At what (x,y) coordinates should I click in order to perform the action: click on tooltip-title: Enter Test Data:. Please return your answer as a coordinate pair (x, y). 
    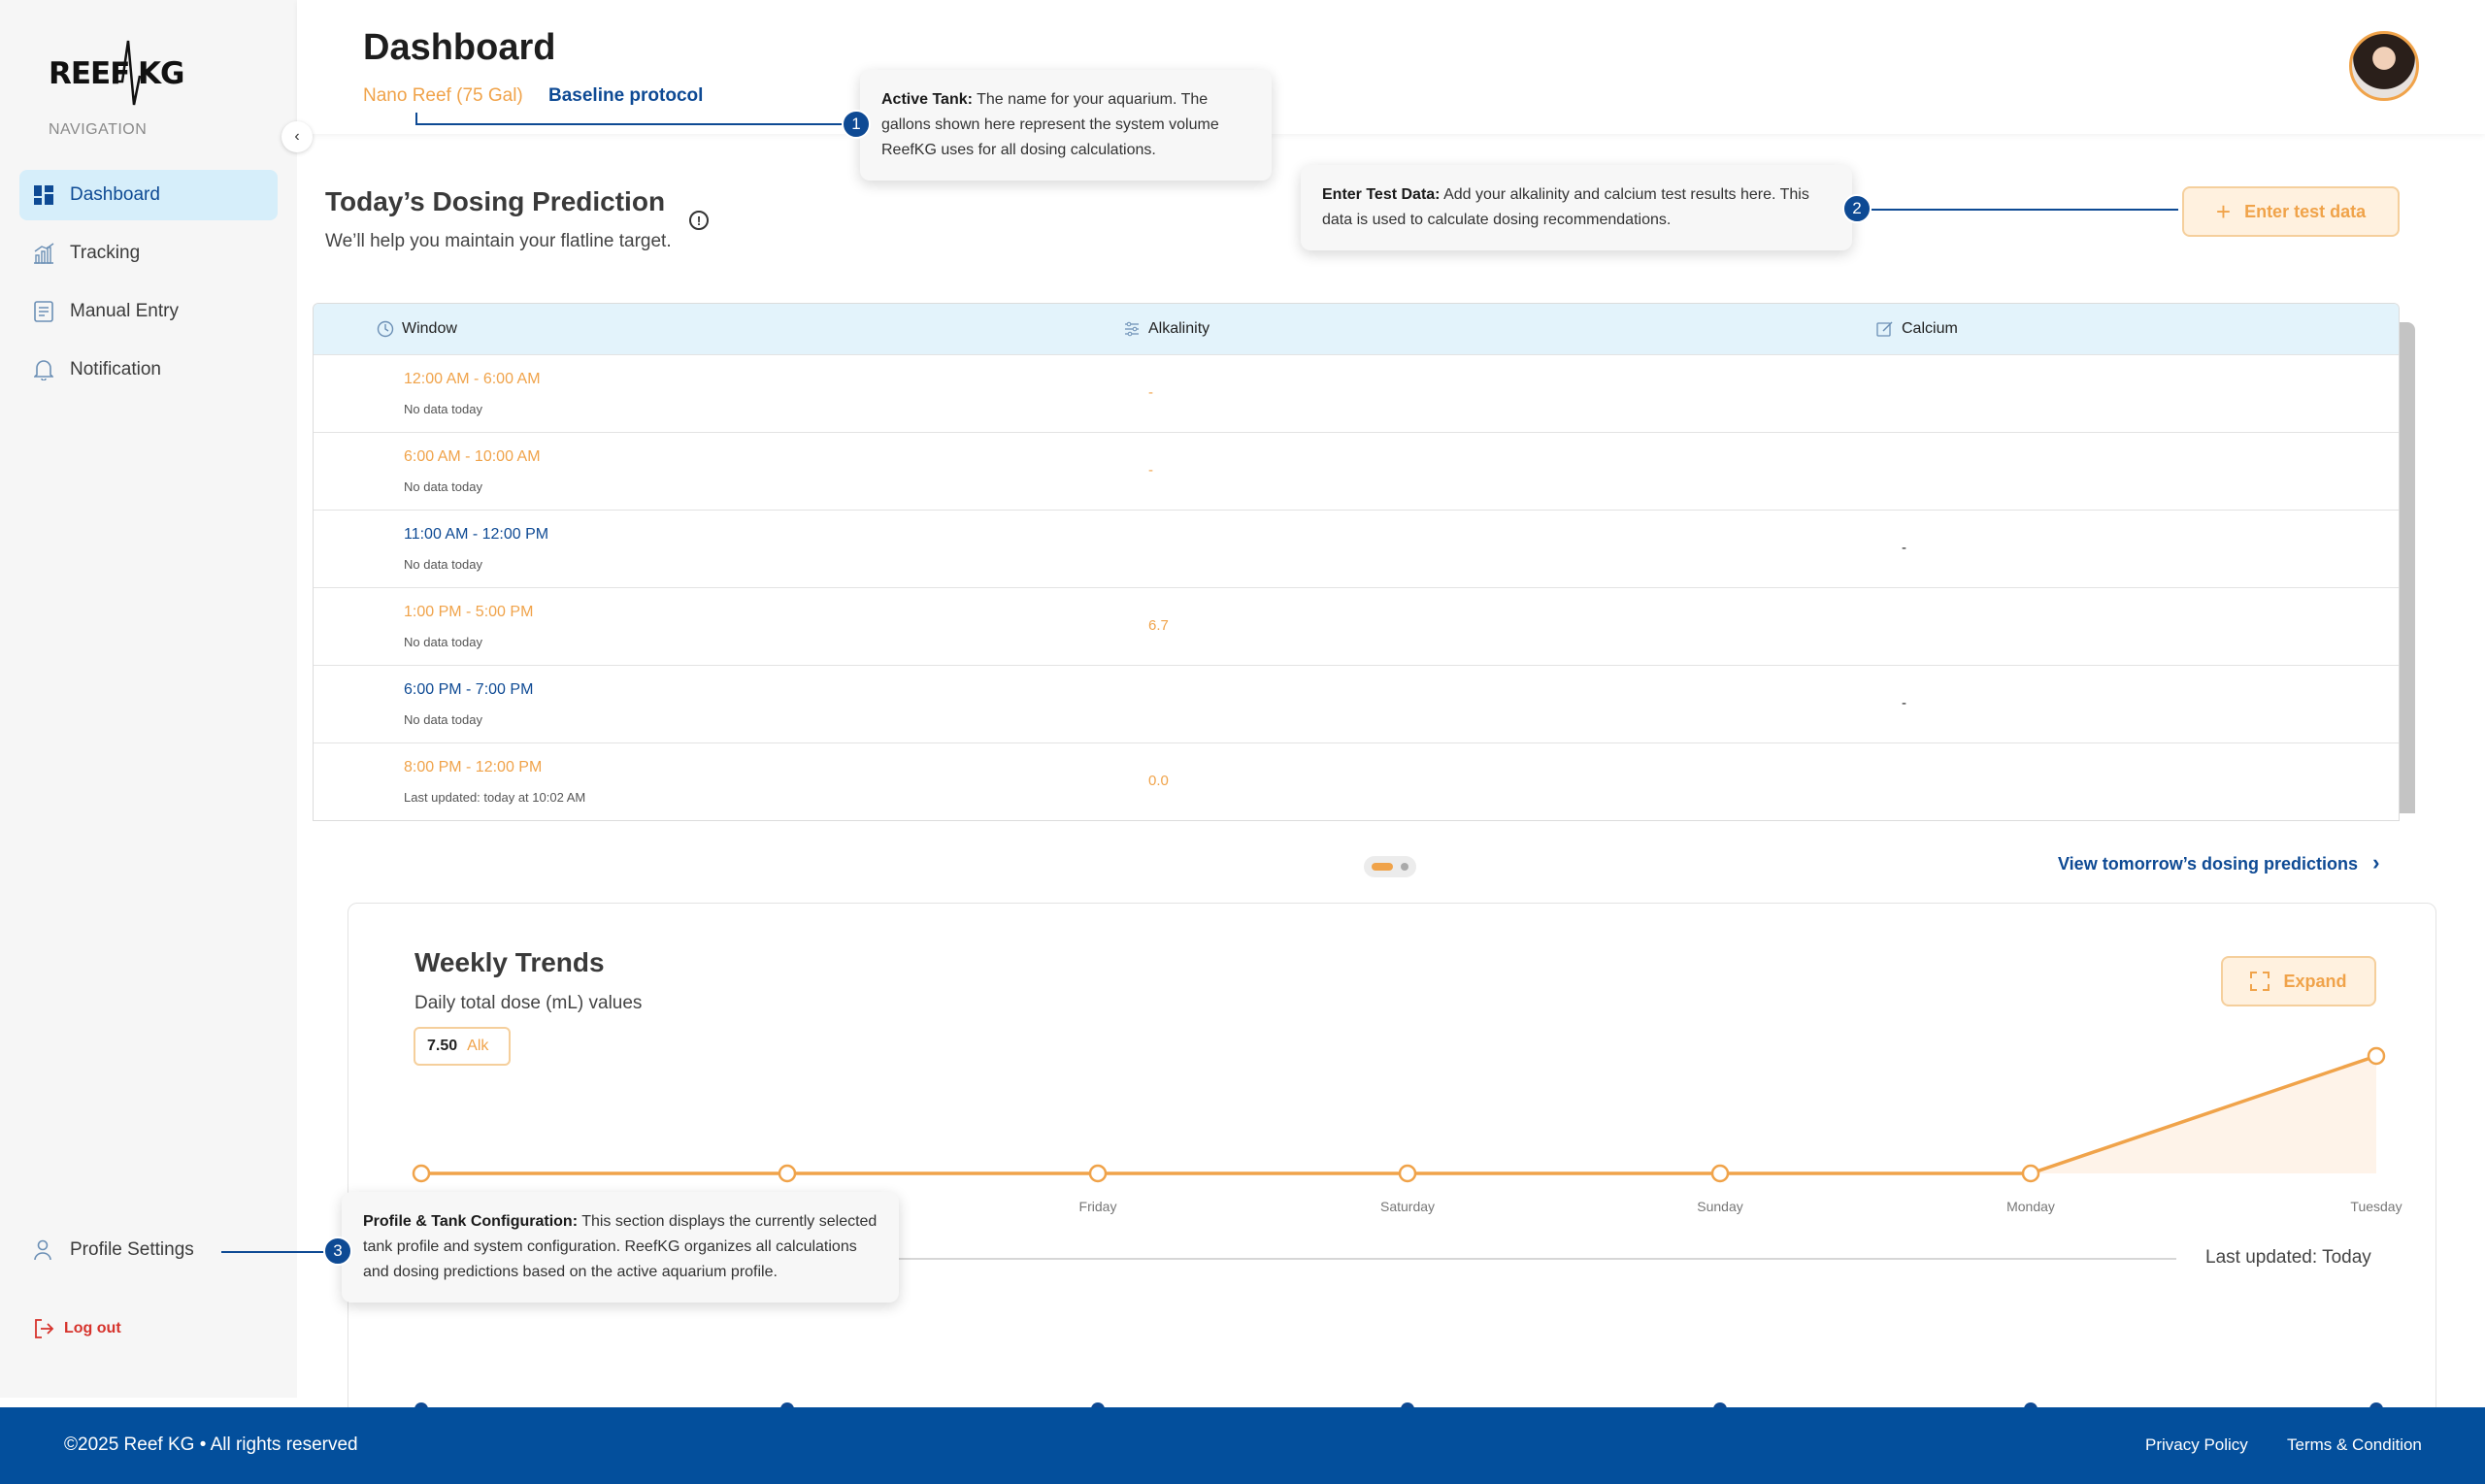
    Looking at the image, I should click on (1382, 194).